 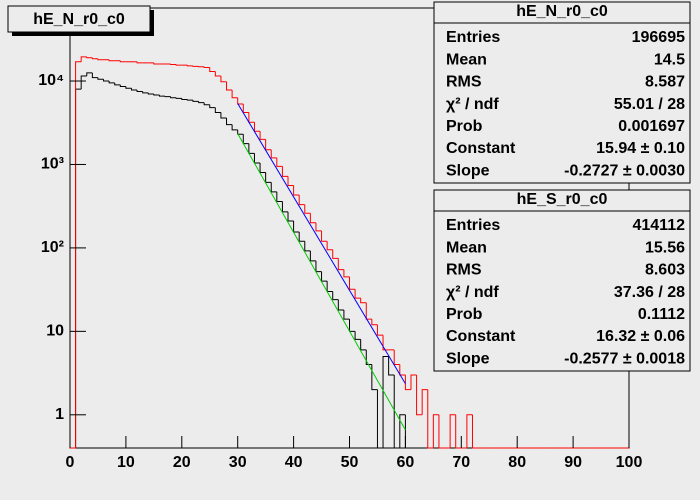 I want to click on y-tick-label: 10³, so click(x=52, y=164).